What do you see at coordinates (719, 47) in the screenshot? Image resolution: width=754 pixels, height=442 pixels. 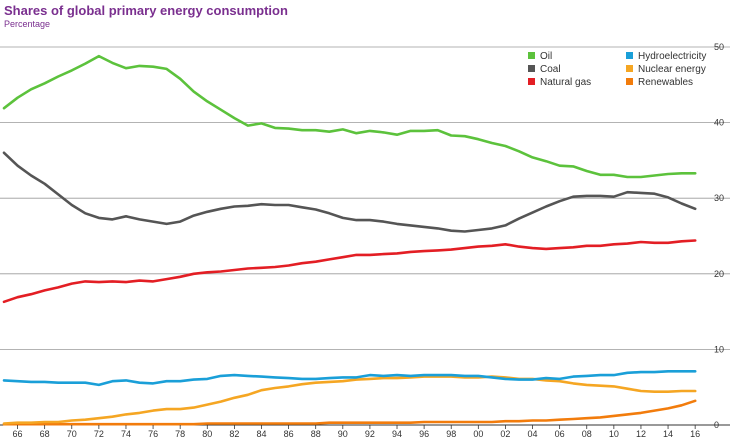 I see `y-tick-label: 50` at bounding box center [719, 47].